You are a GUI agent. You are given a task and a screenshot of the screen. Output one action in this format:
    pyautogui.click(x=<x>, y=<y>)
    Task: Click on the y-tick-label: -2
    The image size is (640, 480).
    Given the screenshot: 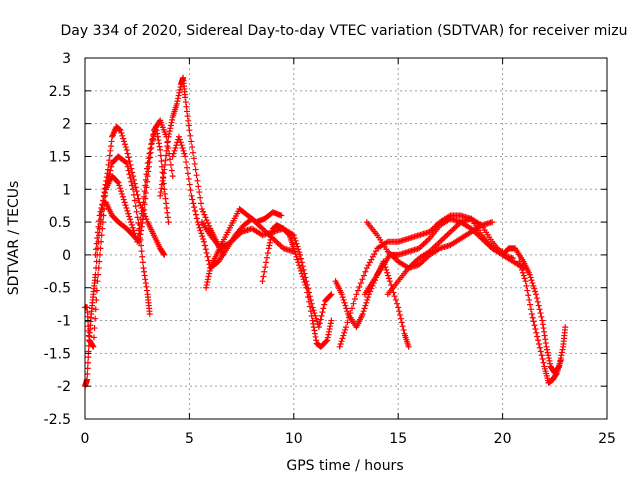 What is the action you would take?
    pyautogui.click(x=64, y=387)
    